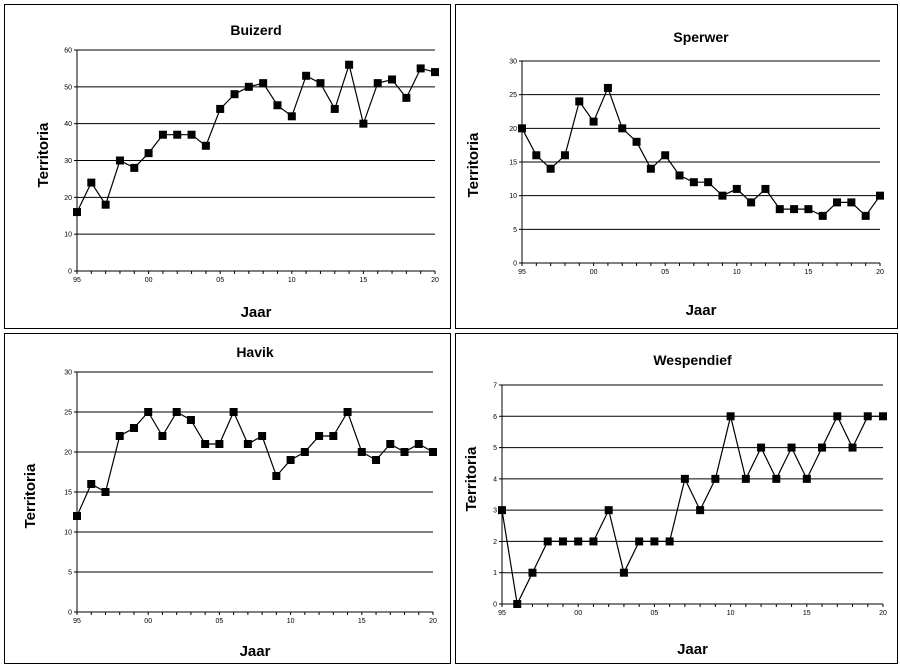 This screenshot has height=667, width=900. Describe the element at coordinates (513, 163) in the screenshot. I see `y-tick-label: 15` at that location.